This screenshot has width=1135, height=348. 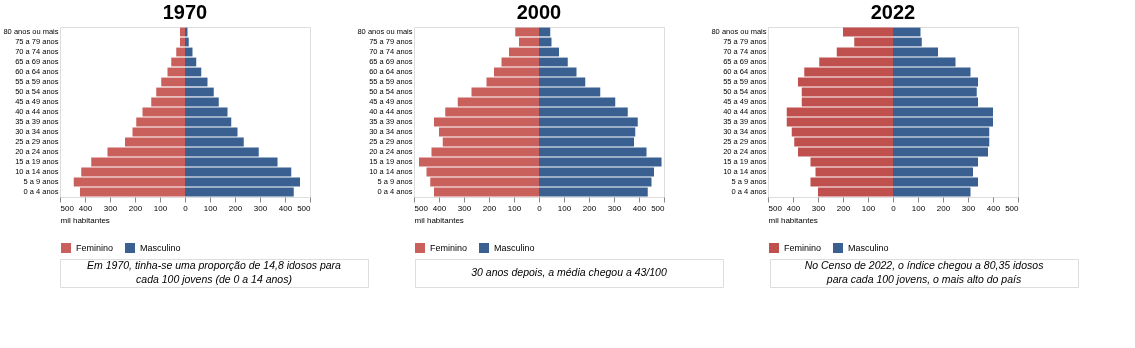 I want to click on text: 30 anos depois, a média chegou a 43/100, so click(x=569, y=272).